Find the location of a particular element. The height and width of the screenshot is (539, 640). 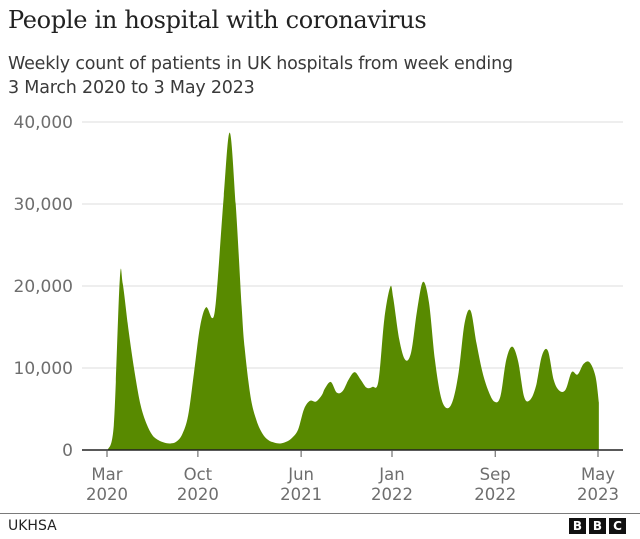

source-label: UKHSA is located at coordinates (32, 526).